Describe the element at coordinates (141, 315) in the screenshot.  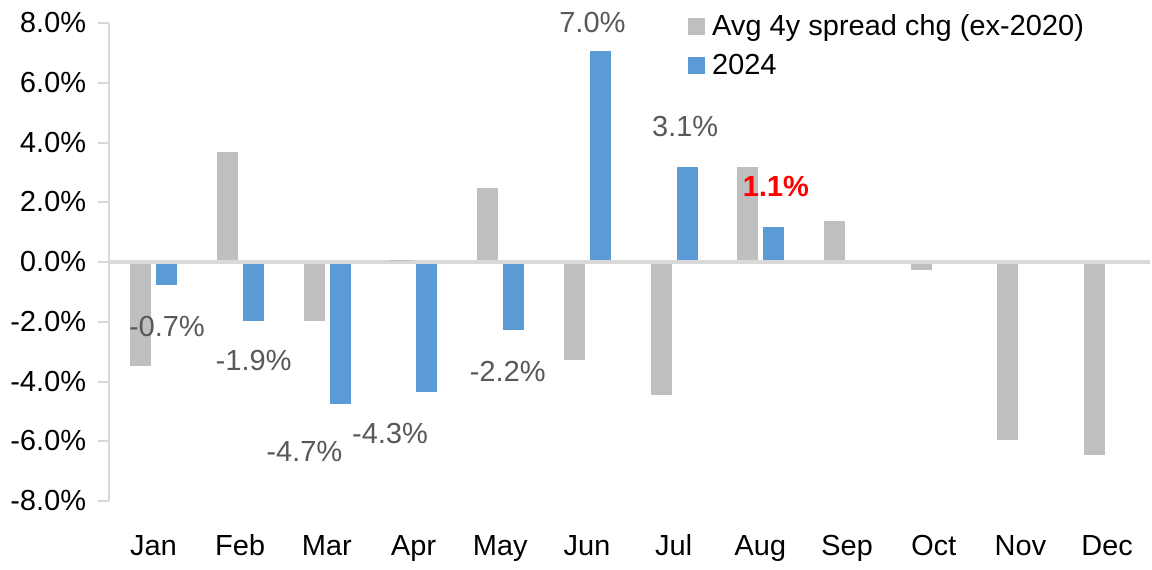
I see `bar-avg-jan` at that location.